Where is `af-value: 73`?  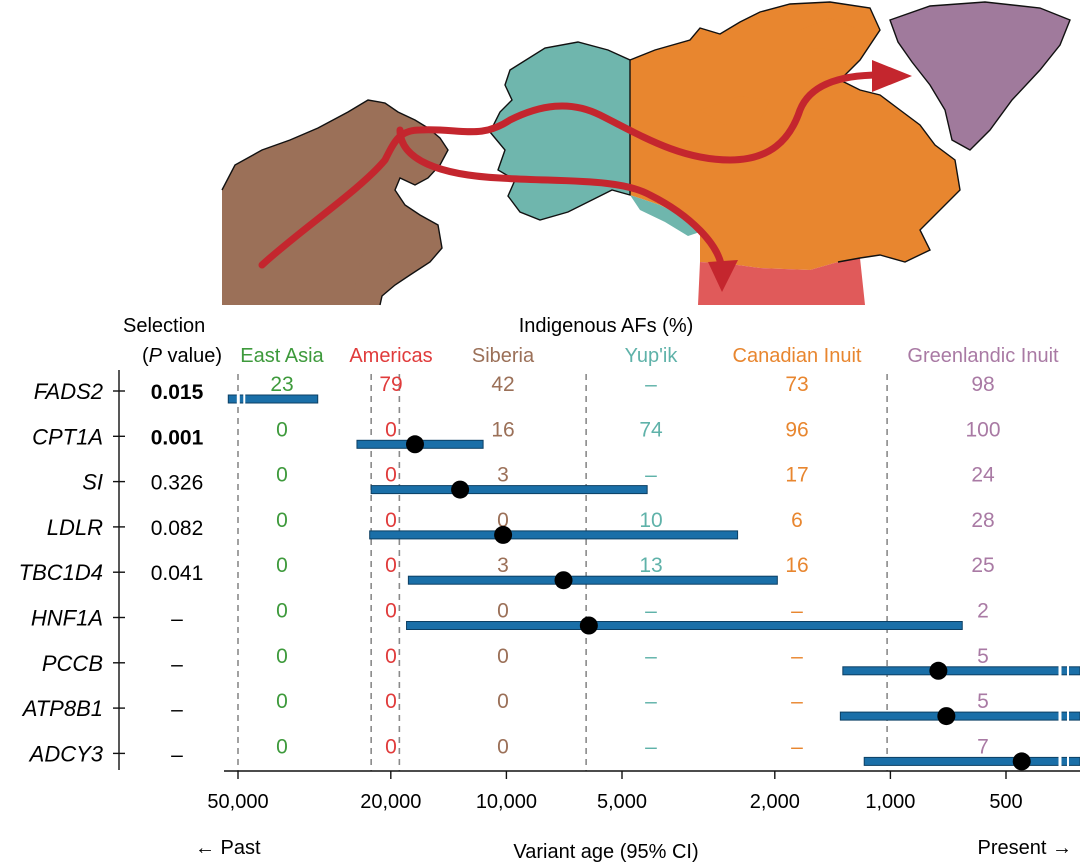
af-value: 73 is located at coordinates (796, 384).